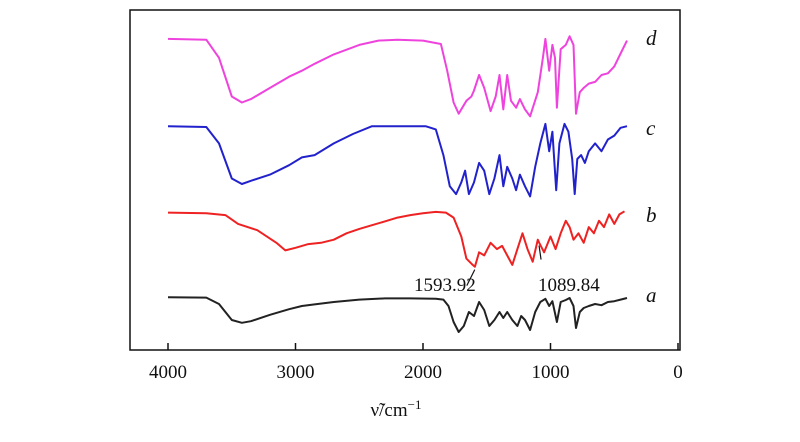  I want to click on annotations: 1593.92 1089.84, so click(507, 270).